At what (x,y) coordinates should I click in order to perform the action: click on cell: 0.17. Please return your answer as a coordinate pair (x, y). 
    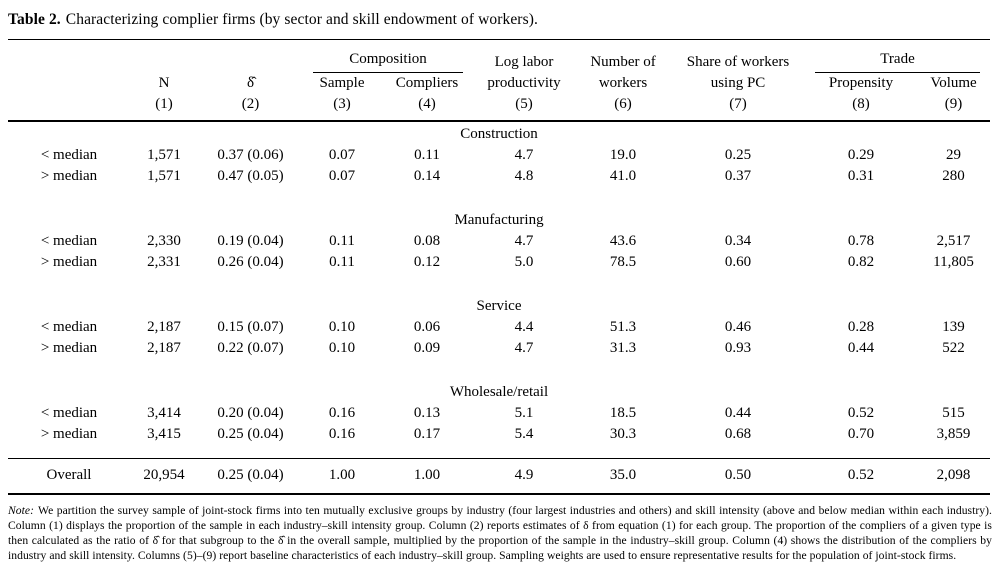
    Looking at the image, I should click on (427, 434).